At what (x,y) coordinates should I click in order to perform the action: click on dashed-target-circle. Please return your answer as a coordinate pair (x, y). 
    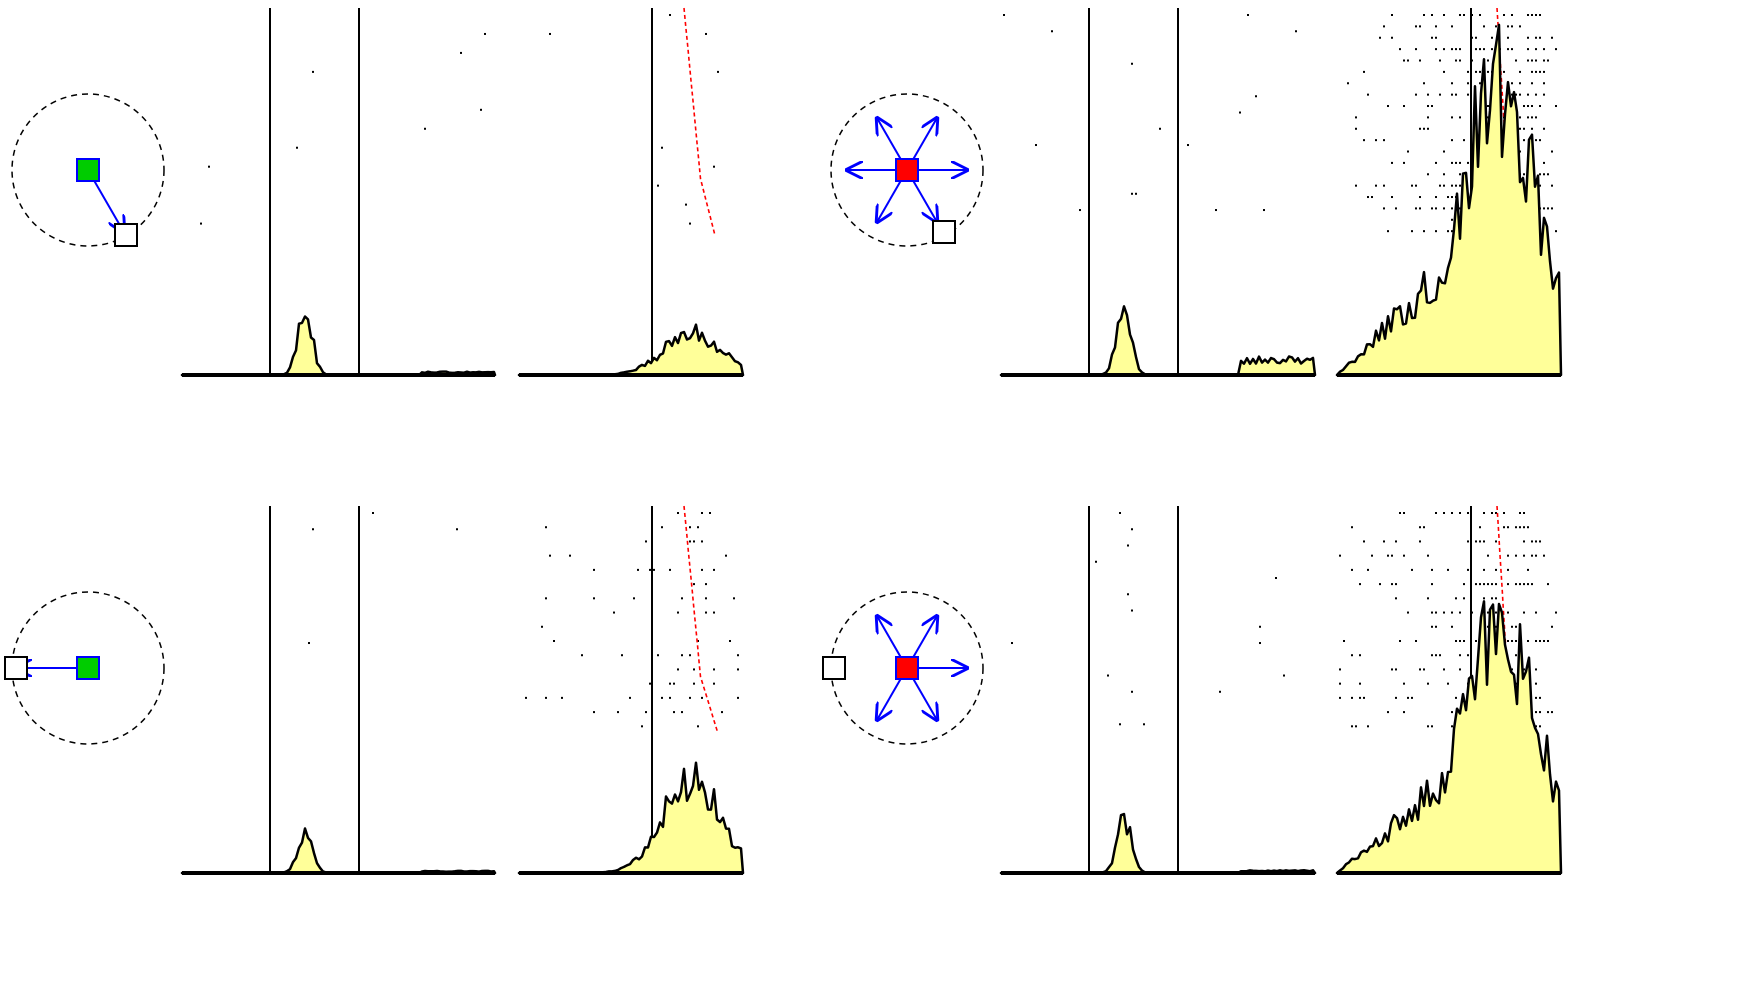
    Looking at the image, I should click on (88, 170).